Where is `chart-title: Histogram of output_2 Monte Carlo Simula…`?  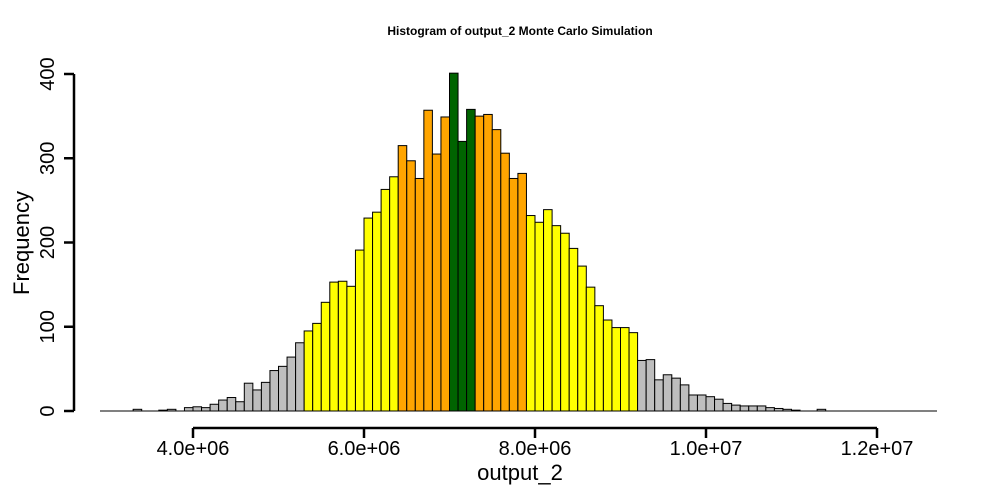
chart-title: Histogram of output_2 Monte Carlo Simula… is located at coordinates (519, 31).